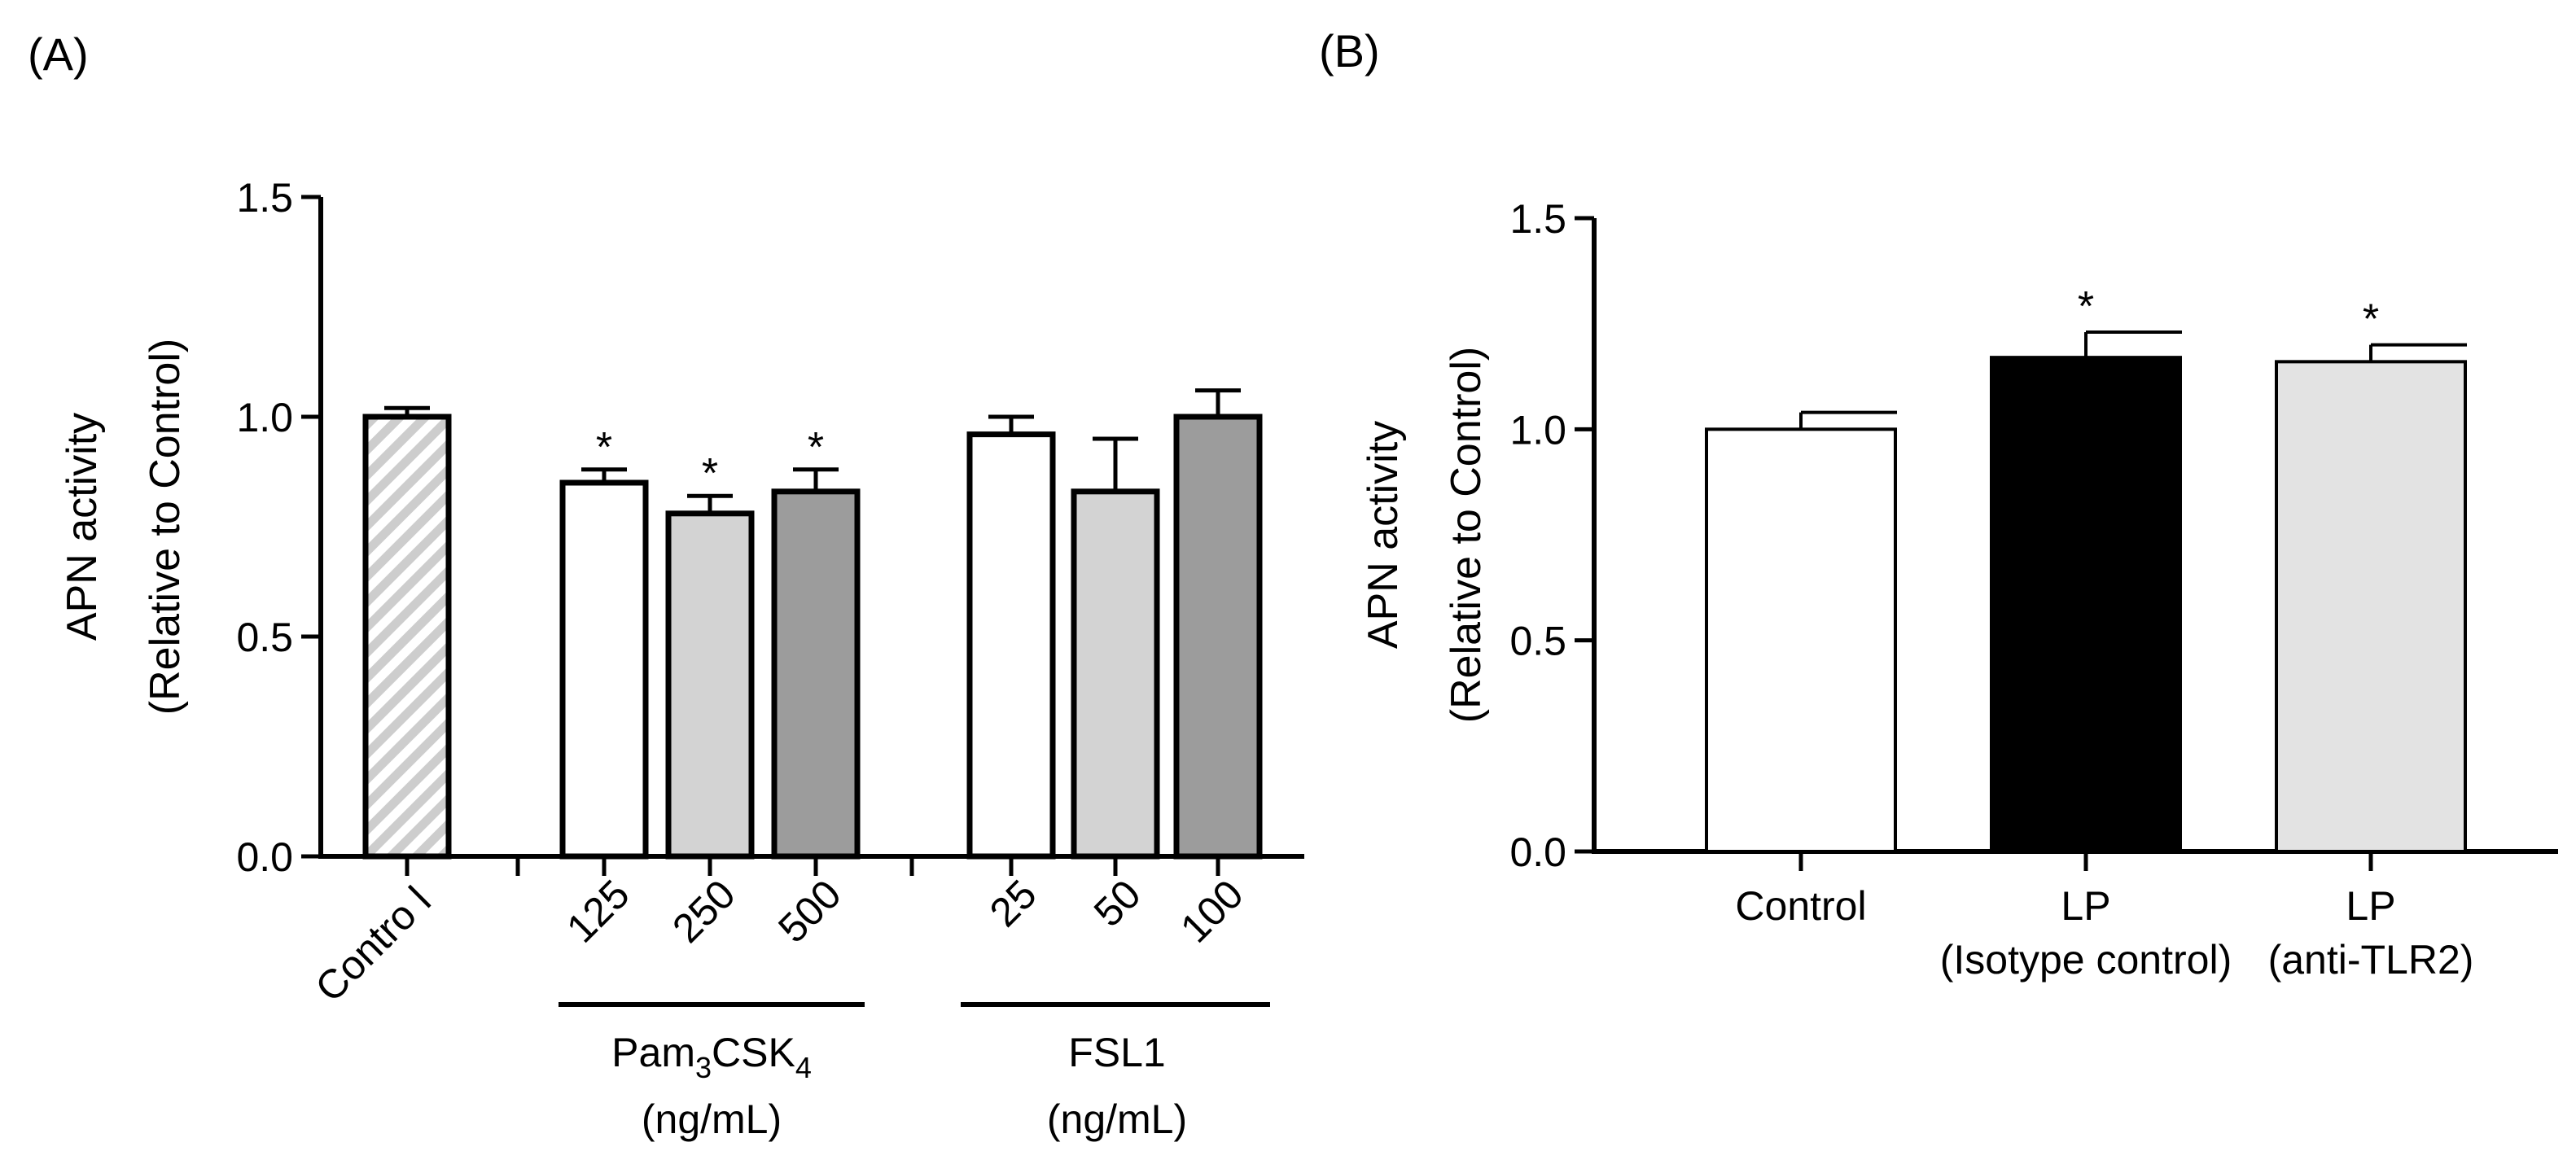  I want to click on panel-a-label: (A), so click(59, 54).